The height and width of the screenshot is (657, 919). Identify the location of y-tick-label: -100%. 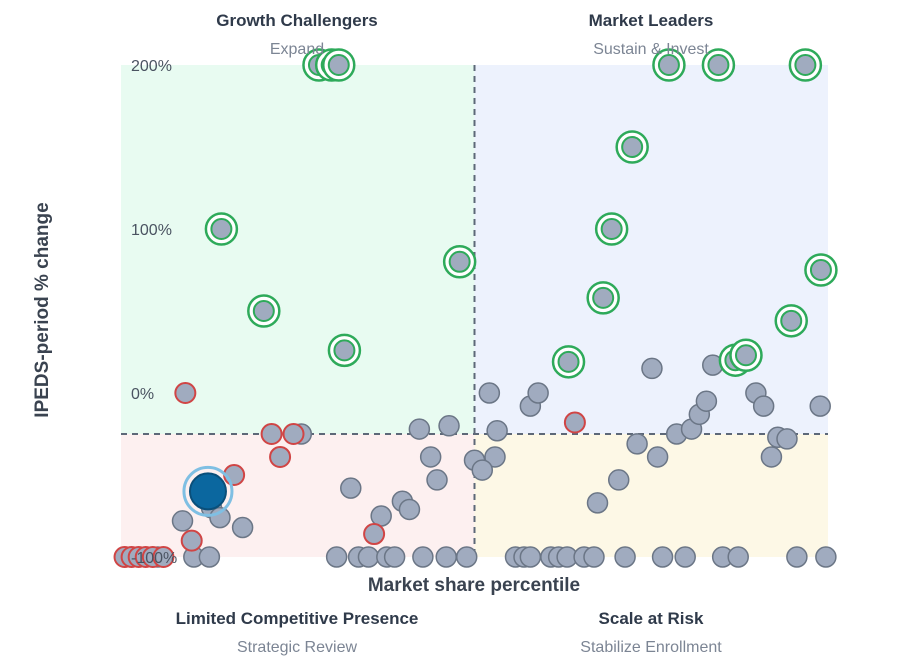
(154, 558).